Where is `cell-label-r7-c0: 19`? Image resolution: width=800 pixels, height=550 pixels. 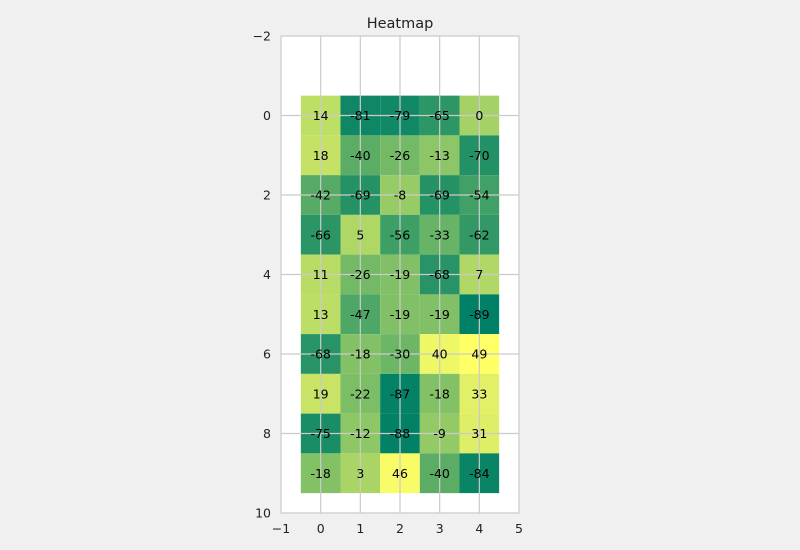 cell-label-r7-c0: 19 is located at coordinates (321, 393).